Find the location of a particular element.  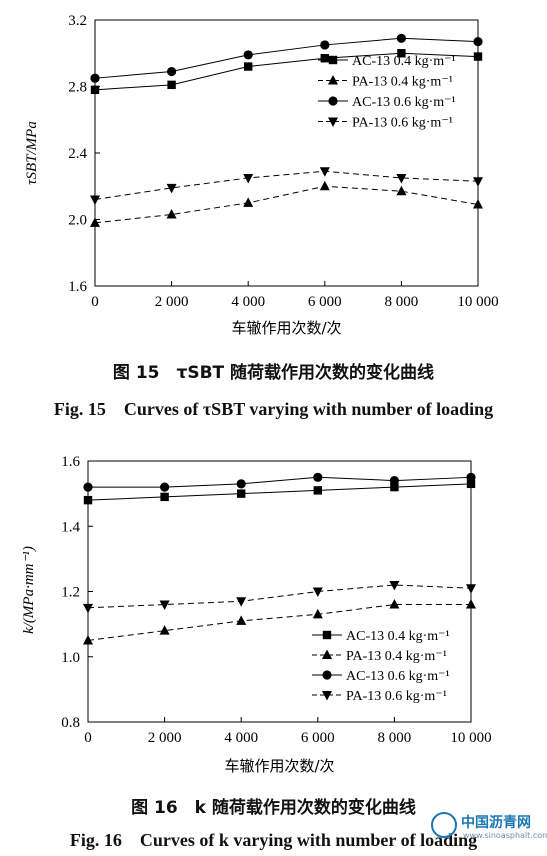

x-tick-label: 10 000 is located at coordinates (470, 738).